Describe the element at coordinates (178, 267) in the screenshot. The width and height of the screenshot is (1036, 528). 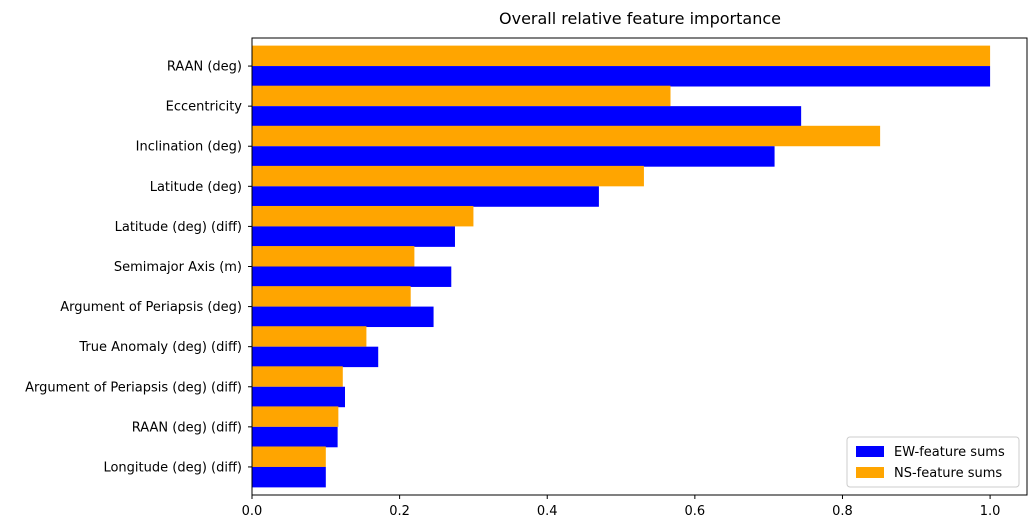
I see `y-tick-label: Semimajor Axis (m)` at that location.